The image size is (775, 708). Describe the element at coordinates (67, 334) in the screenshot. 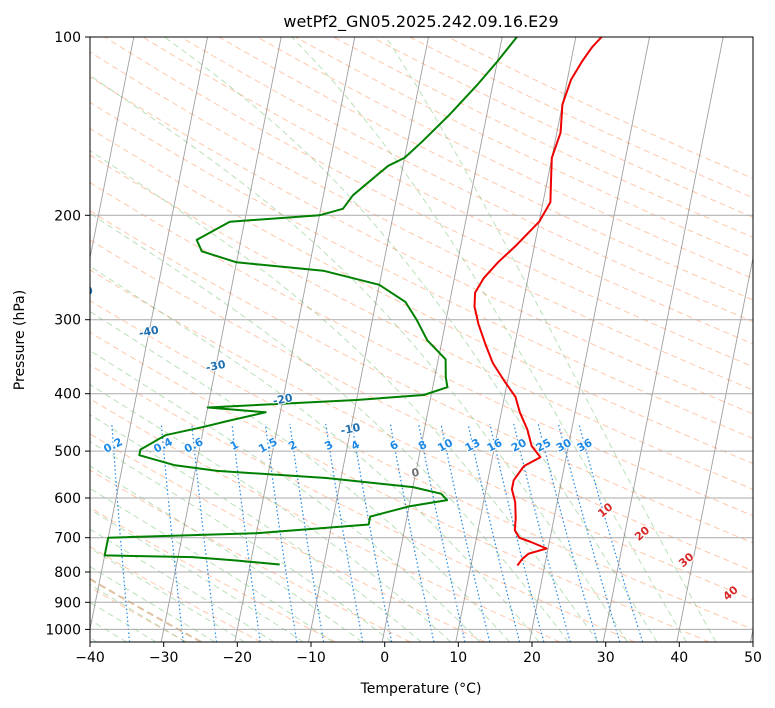

I see `y-axis-ticks: 1000 900 800 700 600 500 400 300 200 100` at that location.